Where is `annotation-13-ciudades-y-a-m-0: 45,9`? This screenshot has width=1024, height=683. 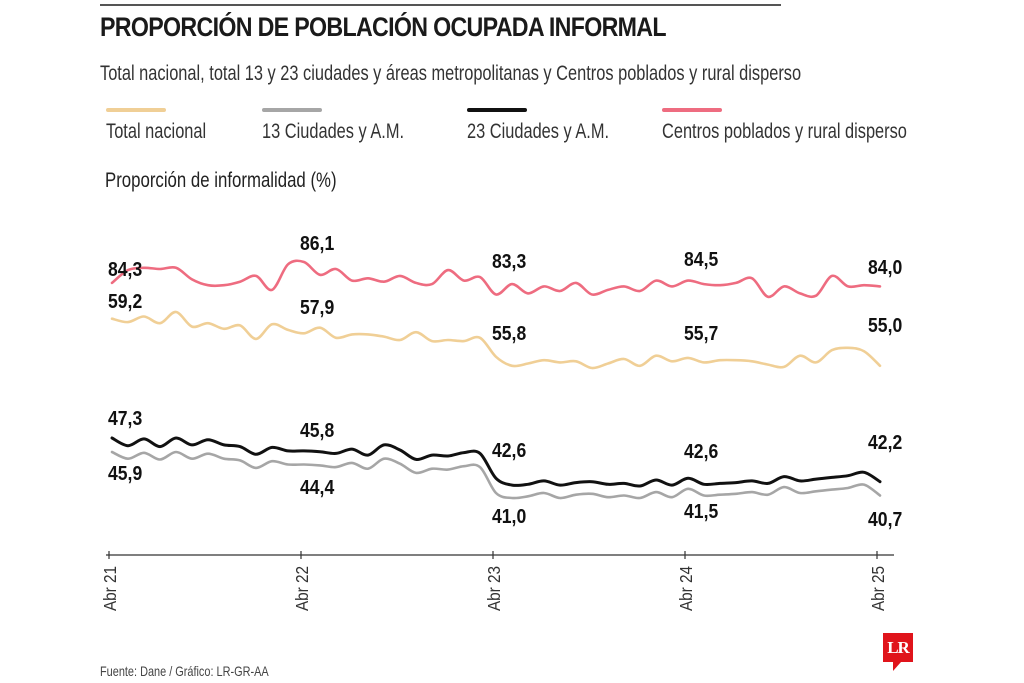
annotation-13-ciudades-y-a-m-0: 45,9 is located at coordinates (125, 473).